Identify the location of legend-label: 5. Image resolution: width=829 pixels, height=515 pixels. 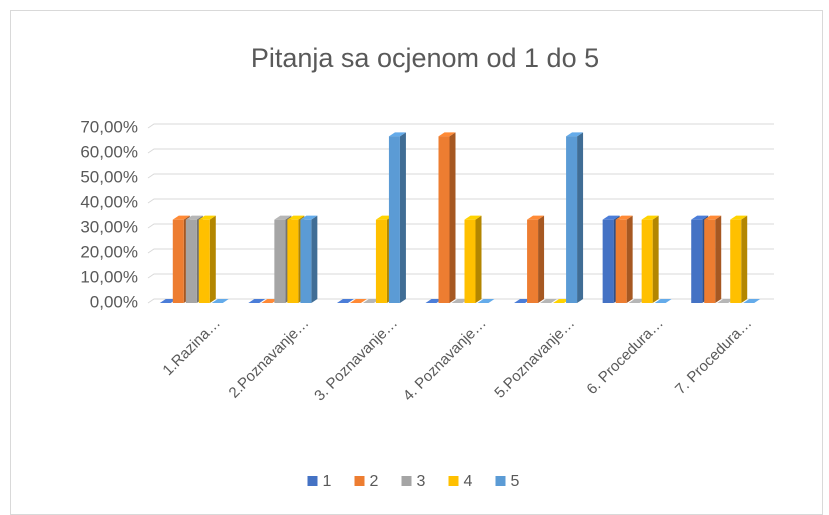
(515, 481).